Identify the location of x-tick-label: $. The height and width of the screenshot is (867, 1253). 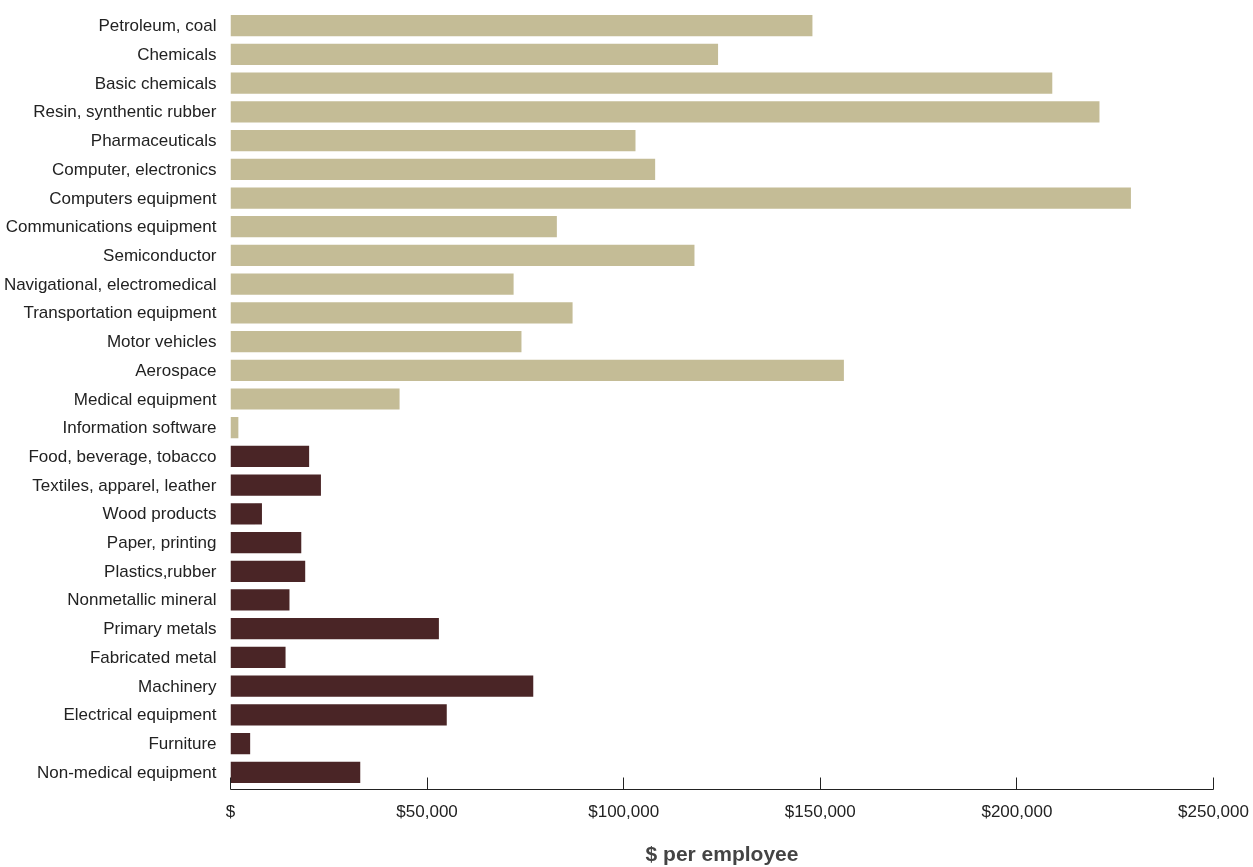
(230, 811).